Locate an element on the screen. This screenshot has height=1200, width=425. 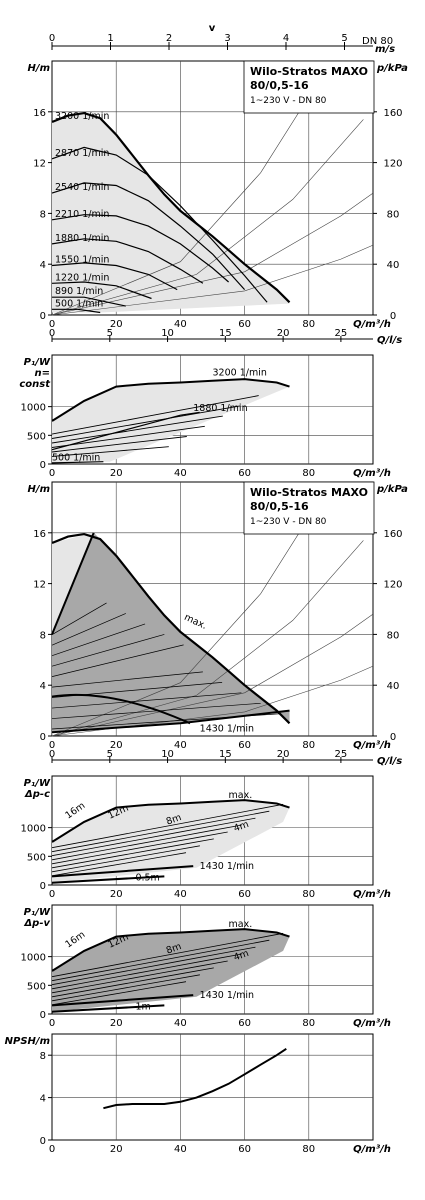
velocity-axis-symbol: v is located at coordinates (212, 28).